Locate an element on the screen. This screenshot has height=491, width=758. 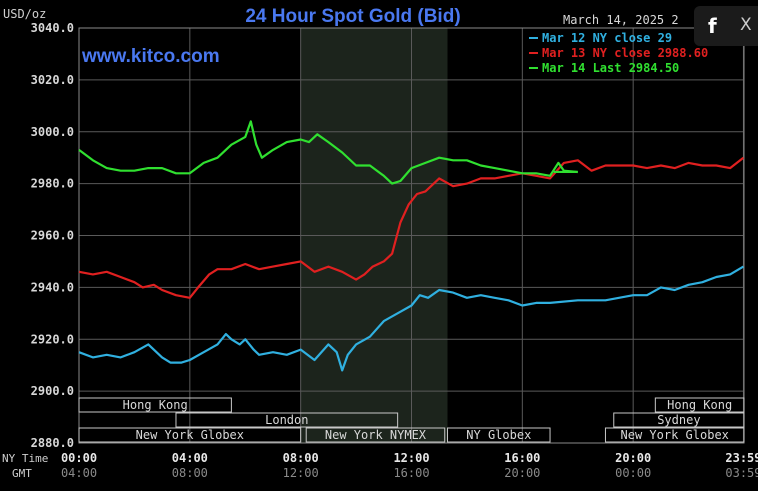
y-tick-label: 2900.0 is located at coordinates (52, 391).